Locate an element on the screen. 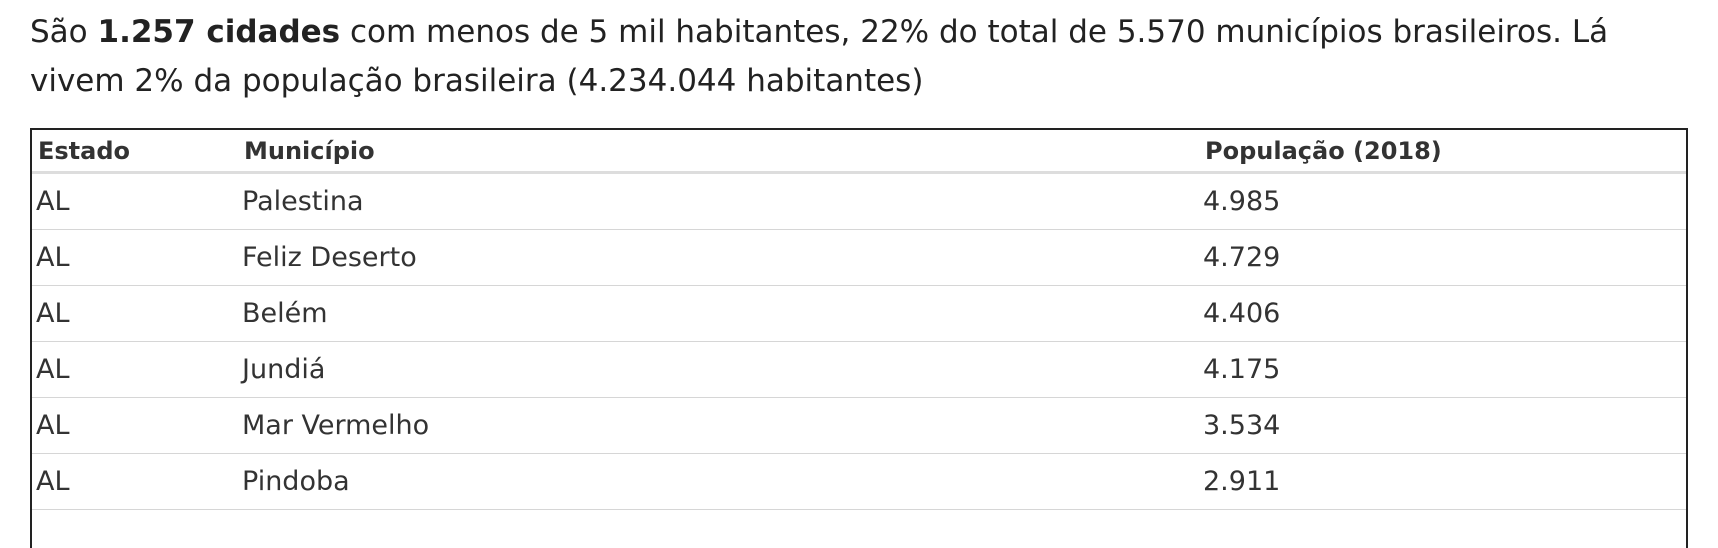  intro-before: São is located at coordinates (59, 32).